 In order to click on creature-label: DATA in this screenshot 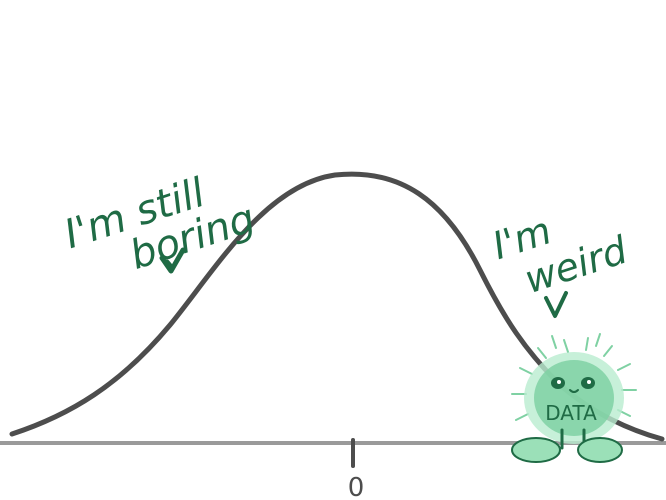, I will do `click(571, 413)`.